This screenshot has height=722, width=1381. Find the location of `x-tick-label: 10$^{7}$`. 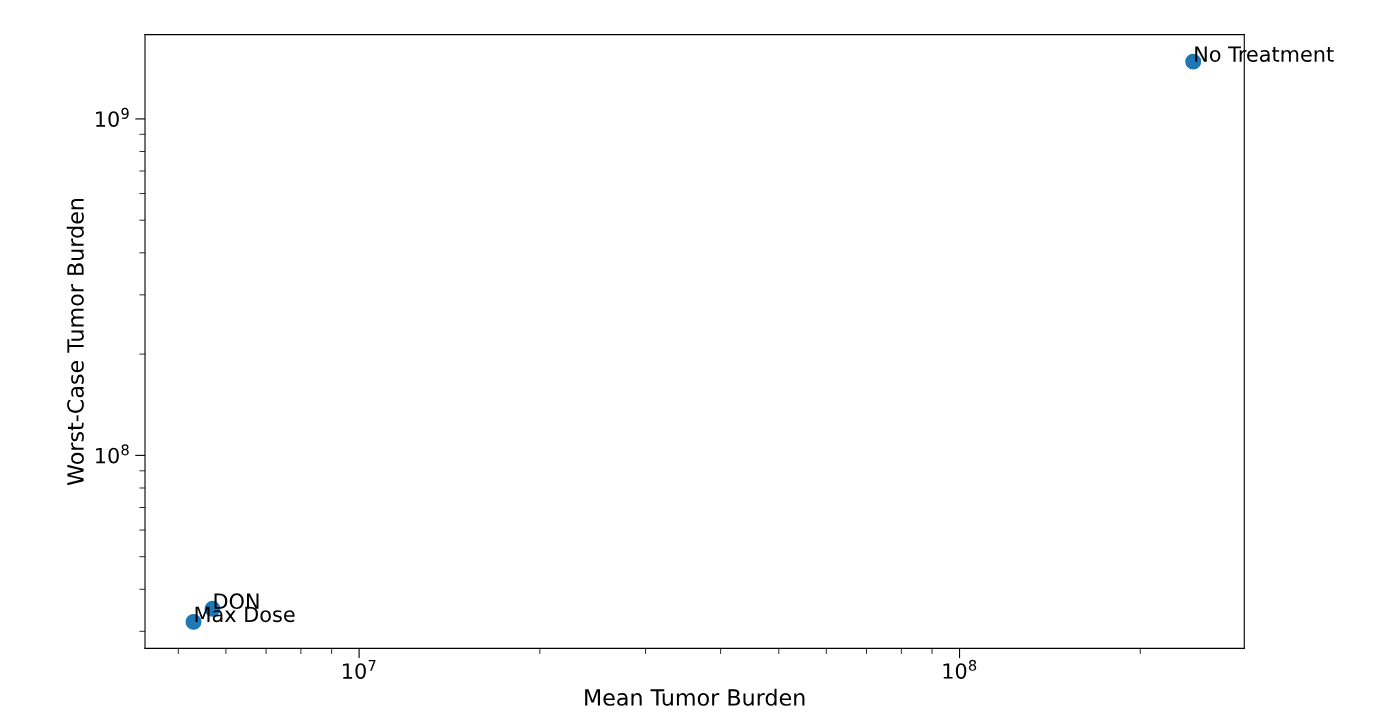

x-tick-label: 10$^{7}$ is located at coordinates (359, 669).